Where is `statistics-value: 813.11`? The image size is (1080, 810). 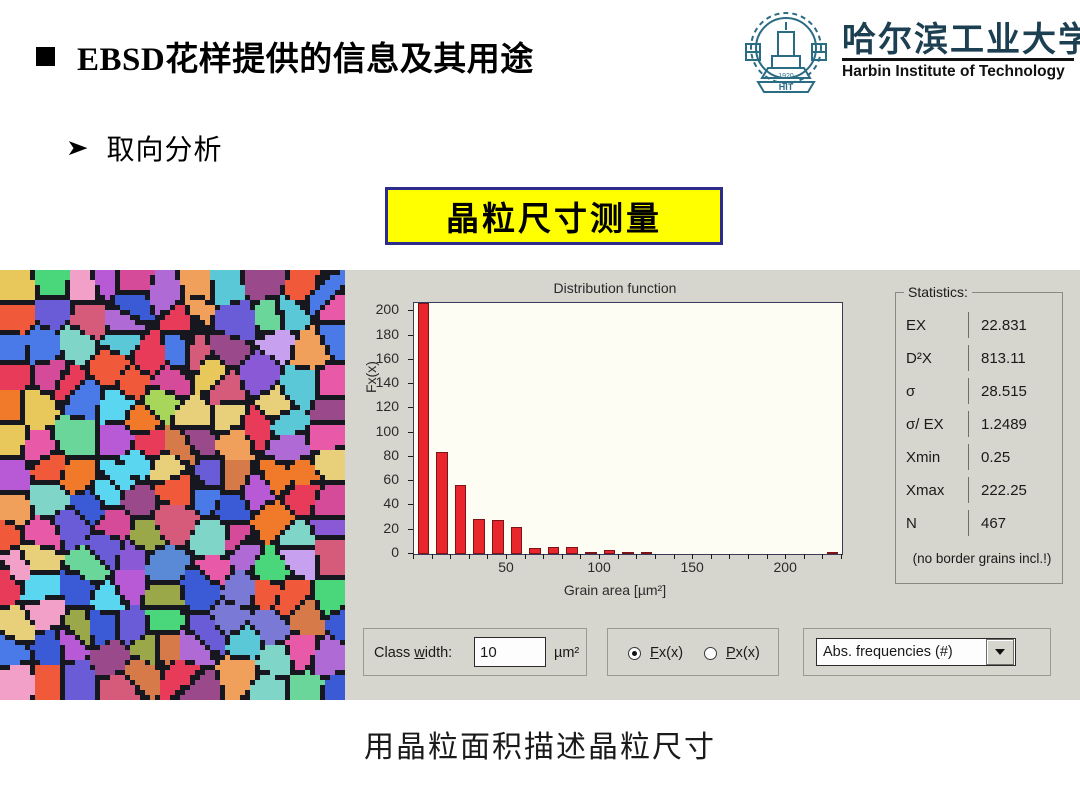 statistics-value: 813.11 is located at coordinates (1003, 358).